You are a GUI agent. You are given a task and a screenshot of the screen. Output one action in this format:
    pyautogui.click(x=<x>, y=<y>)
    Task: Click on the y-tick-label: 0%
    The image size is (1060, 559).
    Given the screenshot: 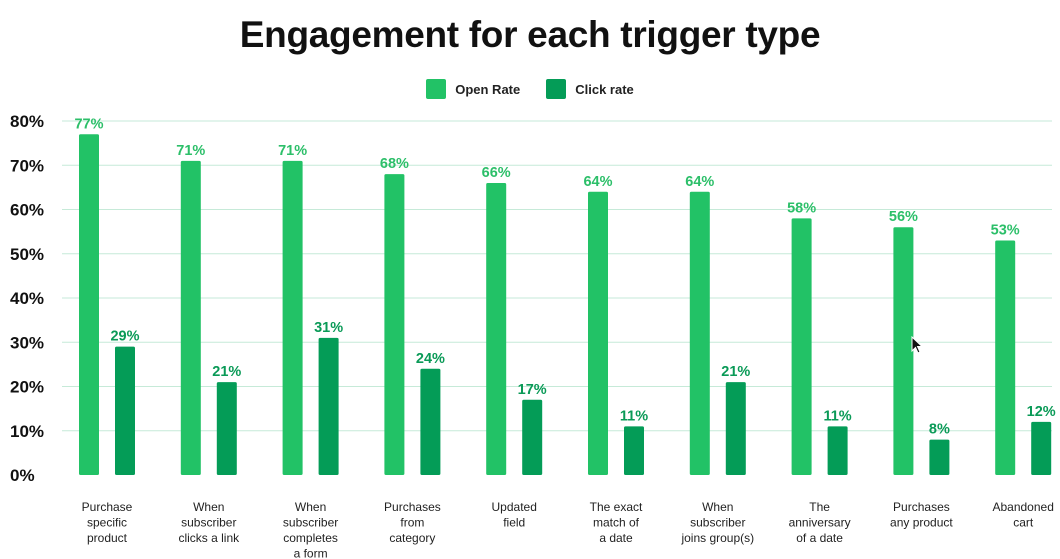 What is the action you would take?
    pyautogui.click(x=22, y=475)
    